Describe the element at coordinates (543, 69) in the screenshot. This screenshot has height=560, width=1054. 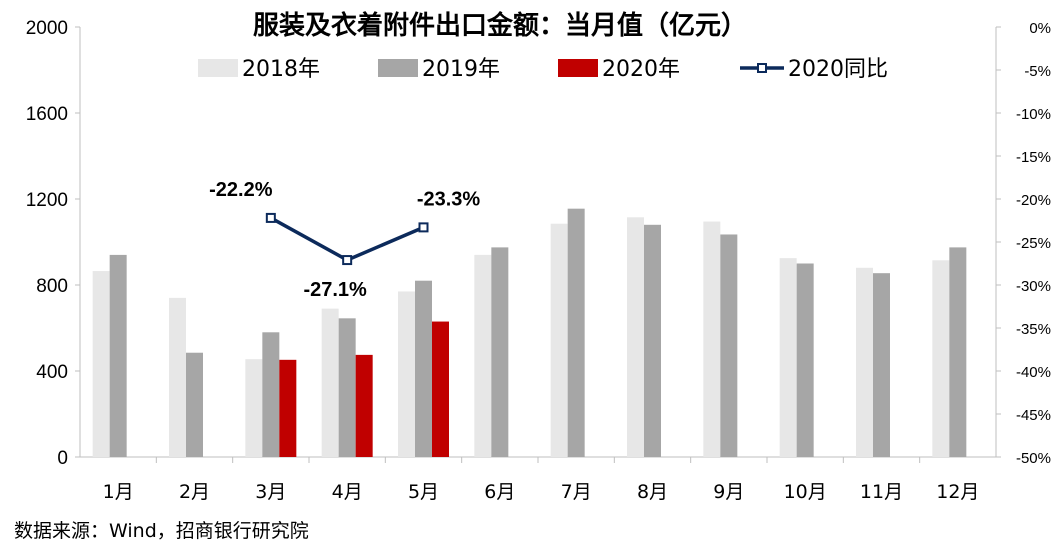
I see `legend: 2018年 2019年 2020年 2020同比` at that location.